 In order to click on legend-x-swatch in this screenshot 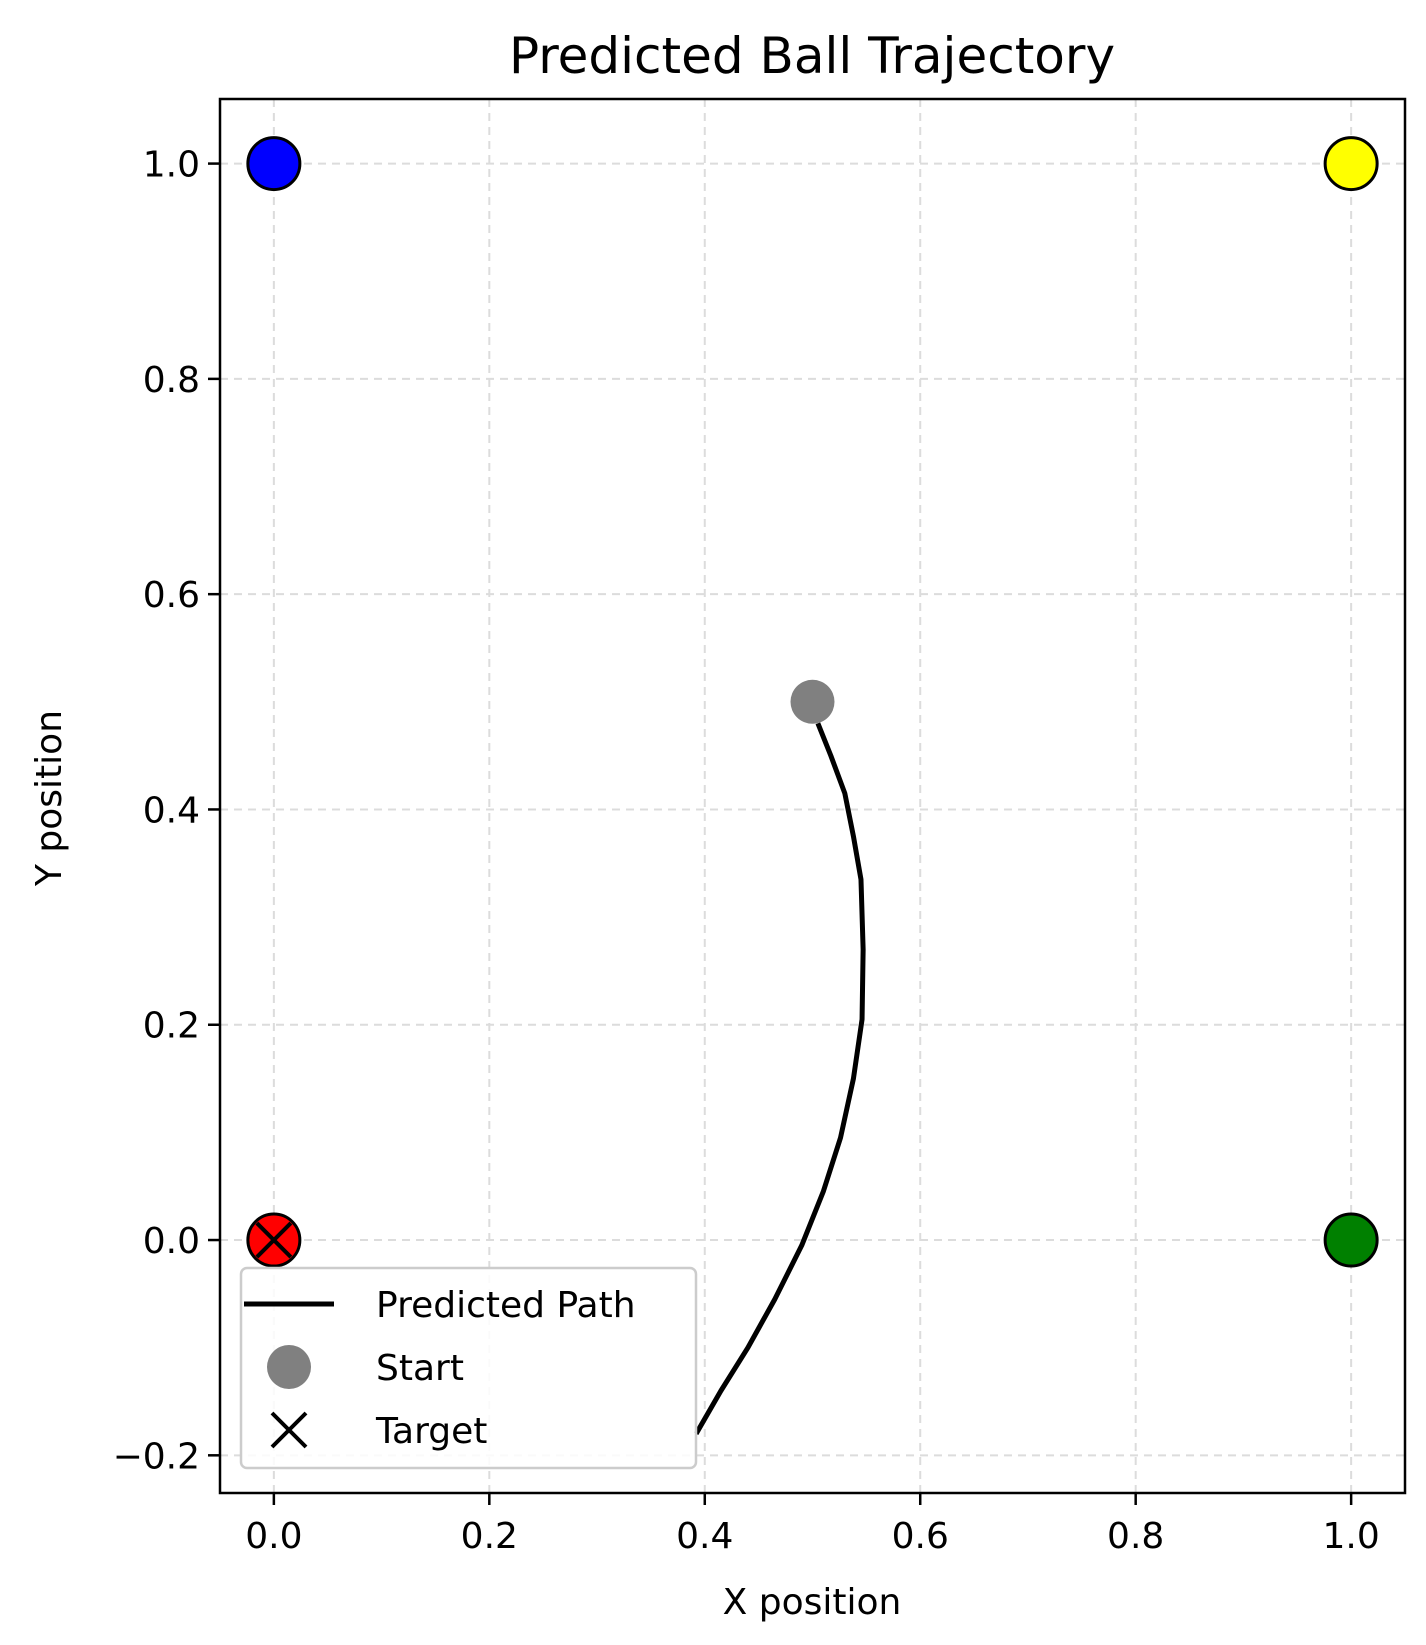, I will do `click(289, 1430)`.